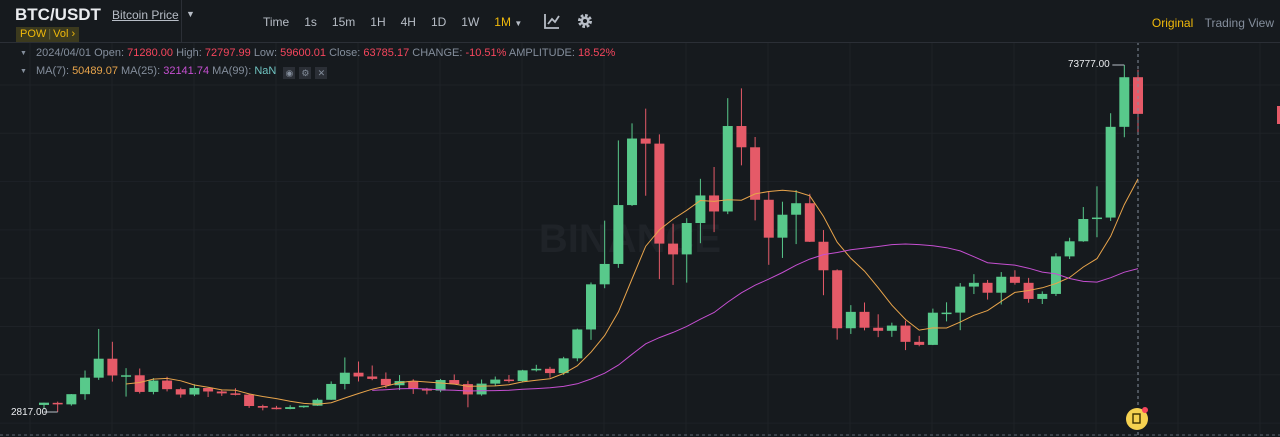 The width and height of the screenshot is (1280, 437). What do you see at coordinates (305, 73) in the screenshot?
I see `settings-icon: ⚙` at bounding box center [305, 73].